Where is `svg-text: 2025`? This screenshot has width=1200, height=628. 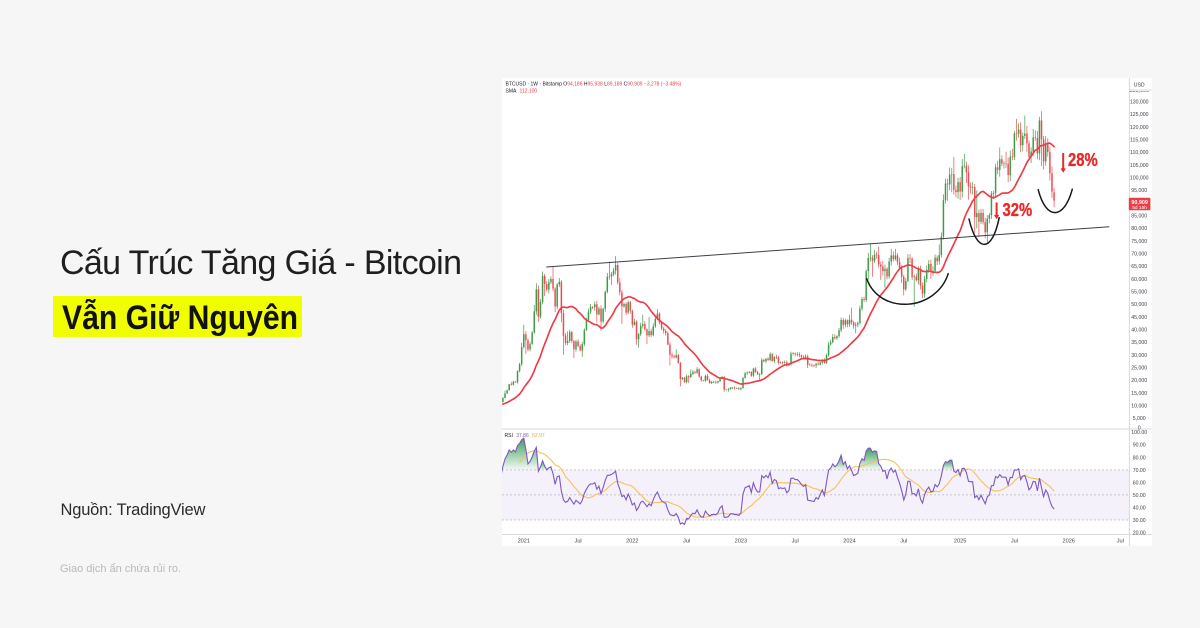 svg-text: 2025 is located at coordinates (960, 542).